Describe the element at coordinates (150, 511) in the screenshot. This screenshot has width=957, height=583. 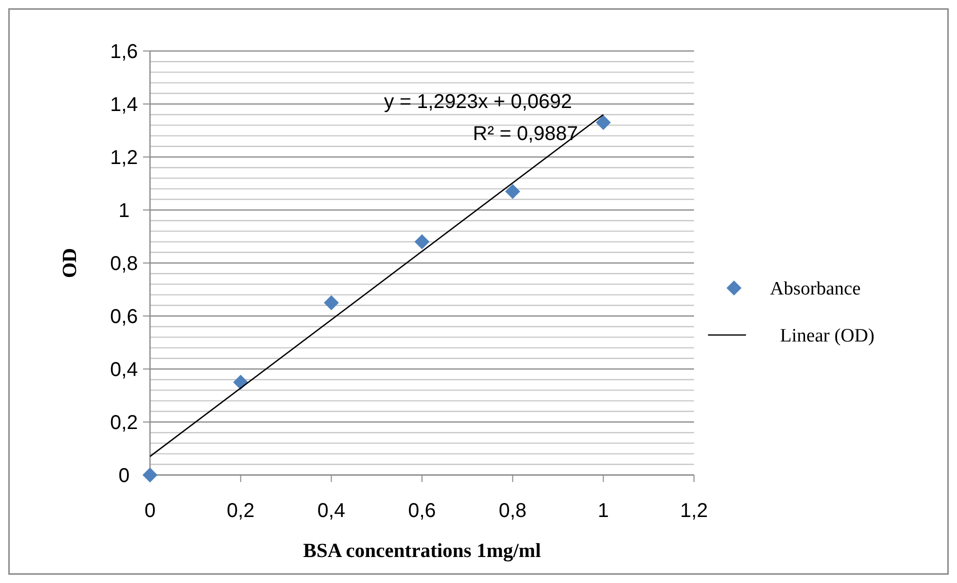
I see `x-tick-label: 0` at that location.